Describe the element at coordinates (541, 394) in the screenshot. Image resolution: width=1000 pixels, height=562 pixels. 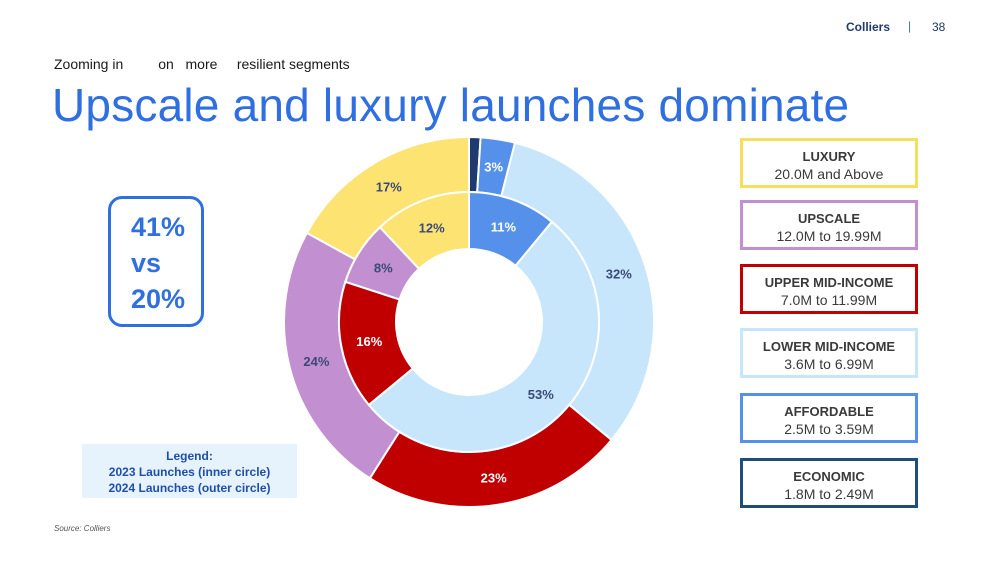
I see `inner-label-lower-mid-income: 53%` at that location.